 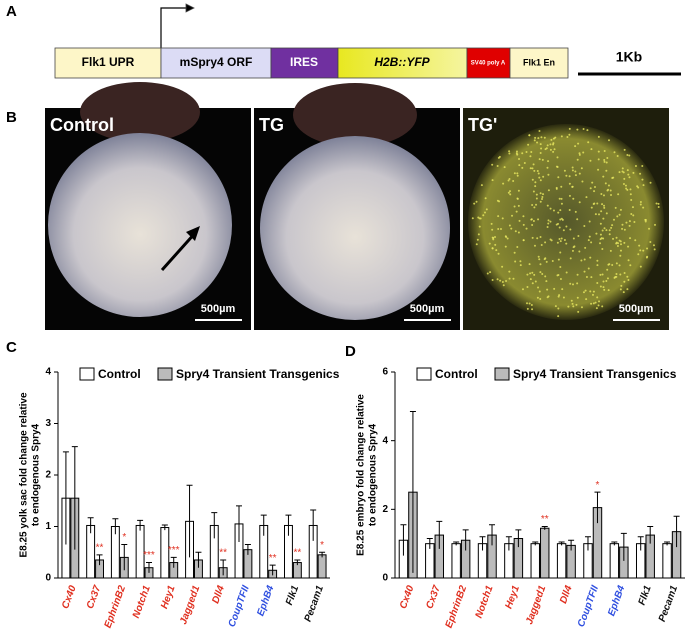 What do you see at coordinates (668, 604) in the screenshot?
I see `x-tick-label: Pecam1` at bounding box center [668, 604].